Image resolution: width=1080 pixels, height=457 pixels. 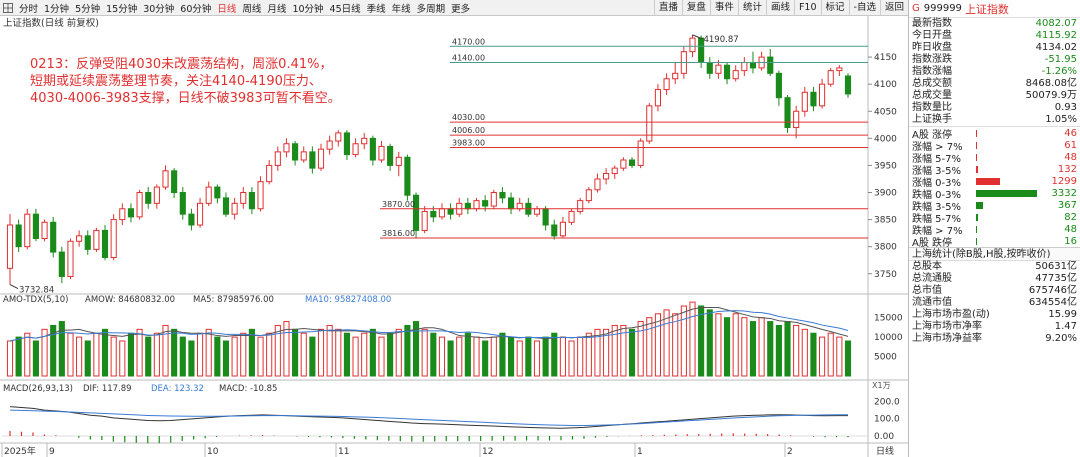 I want to click on volume-legend-name: AMO-TDX(5,10), so click(x=35, y=300).